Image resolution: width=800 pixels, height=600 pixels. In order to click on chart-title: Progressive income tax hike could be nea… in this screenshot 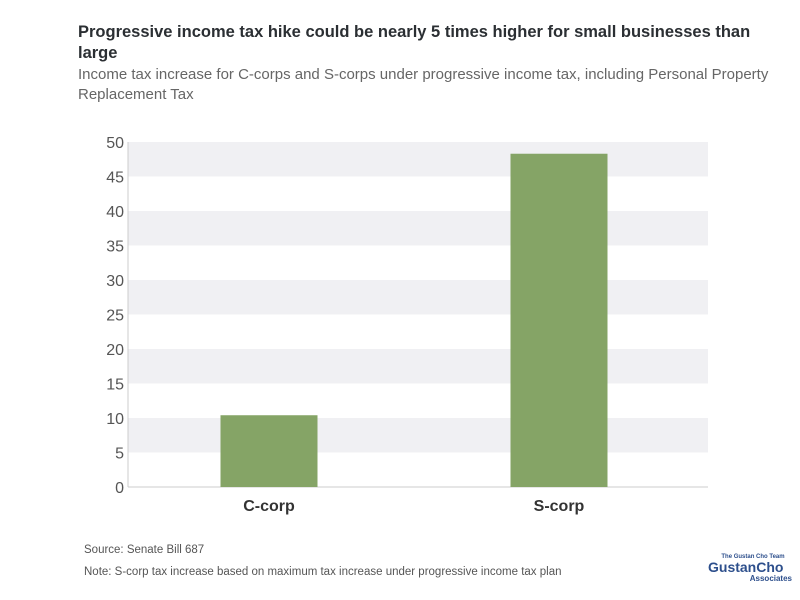, I will do `click(414, 42)`.